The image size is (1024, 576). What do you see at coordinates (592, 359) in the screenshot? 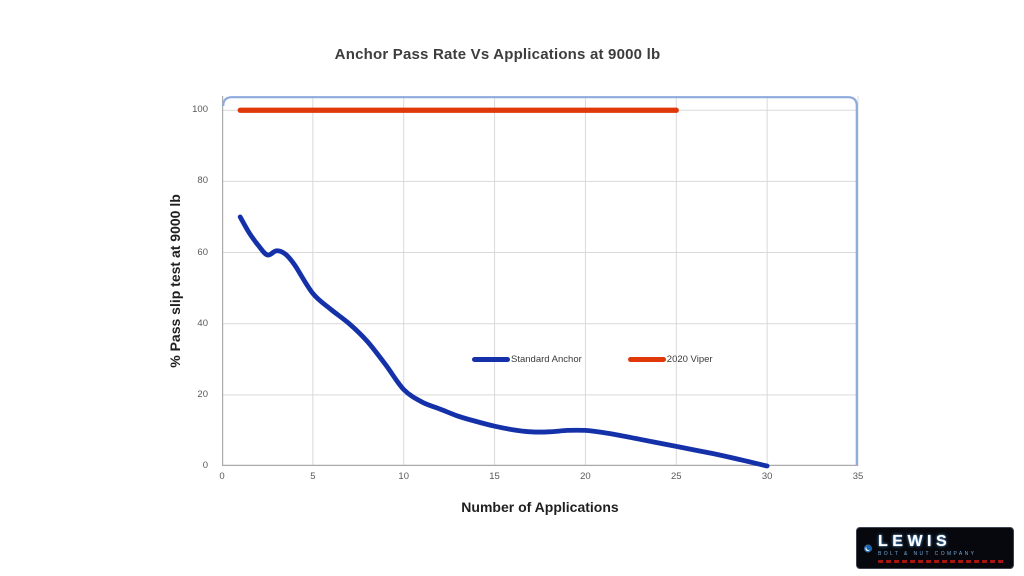
I see `chart-legend: Standard Anchor 2020 Viper` at bounding box center [592, 359].